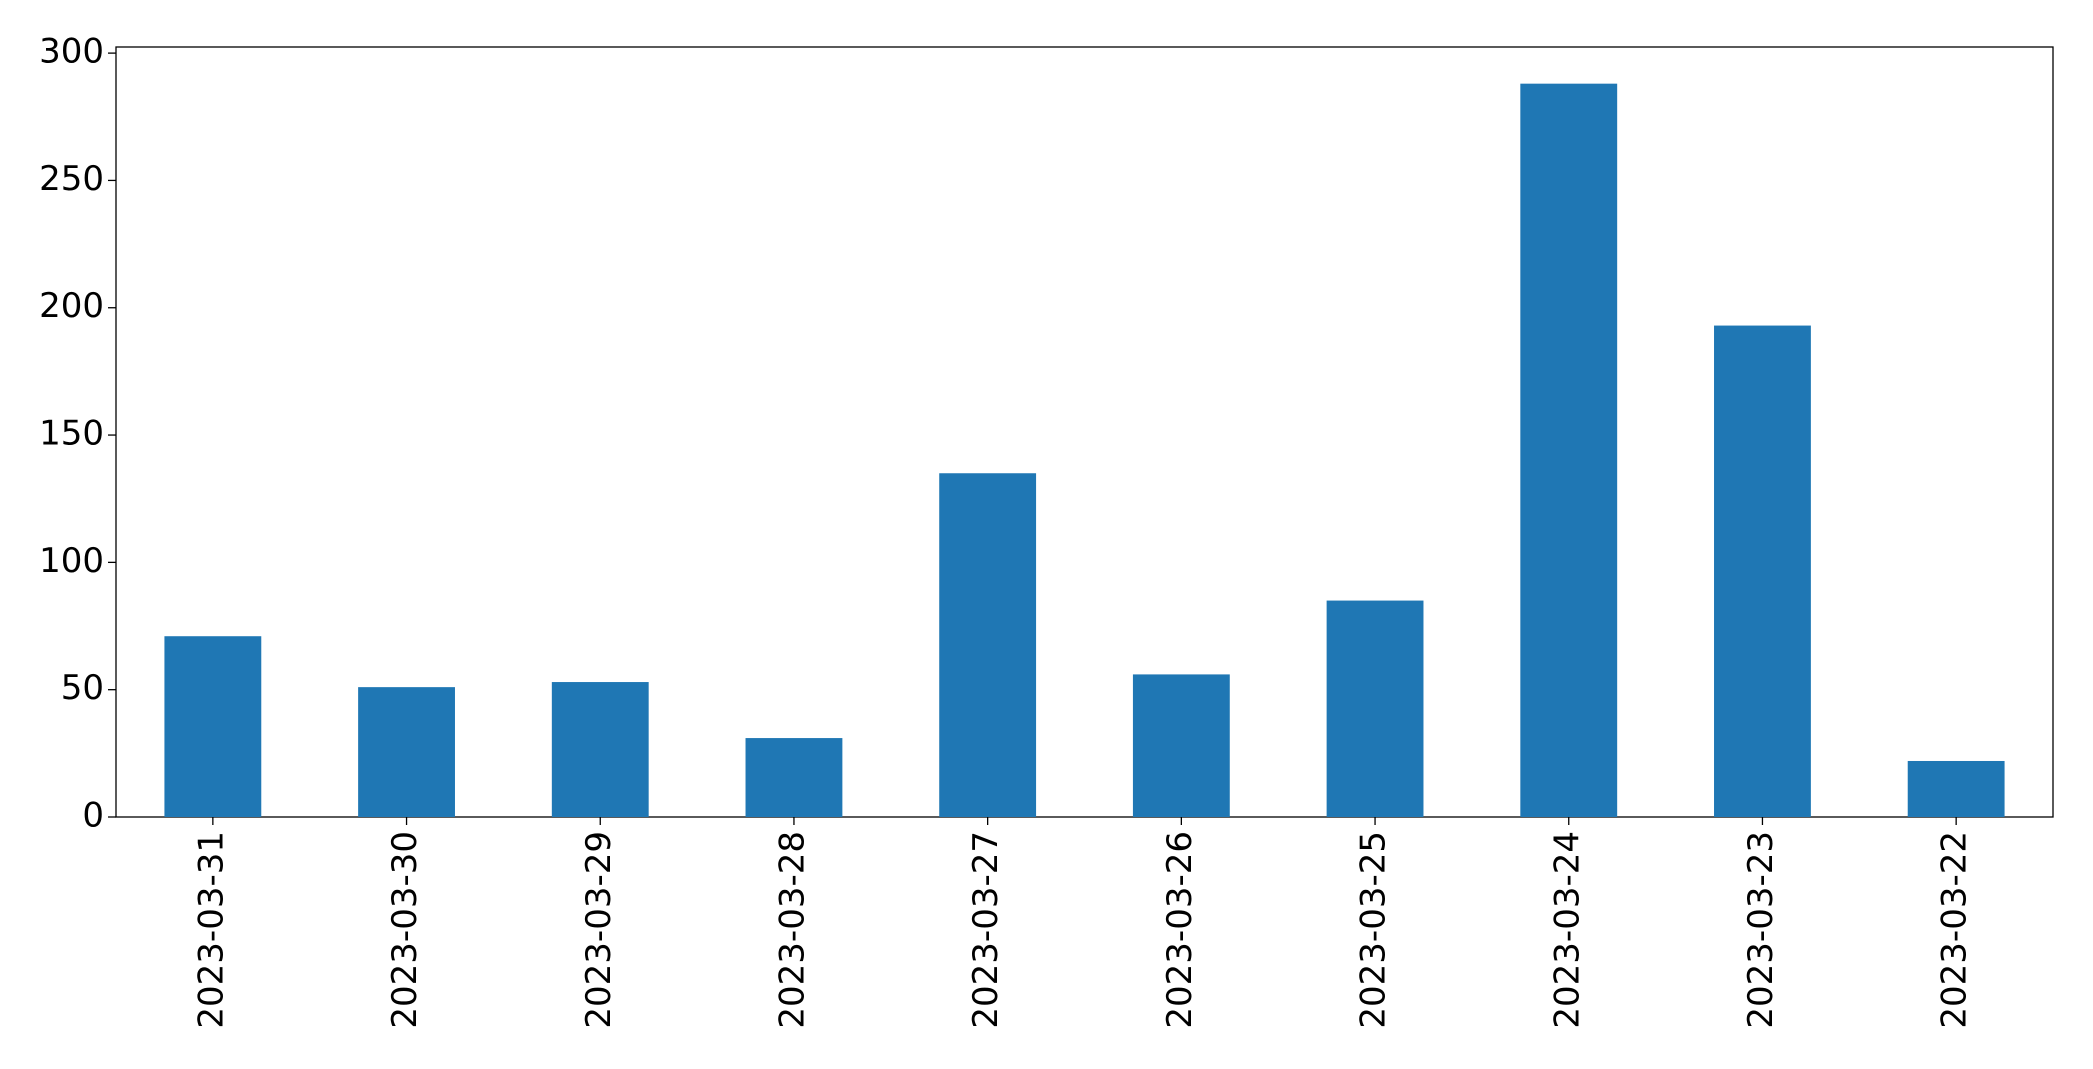 Image resolution: width=2093 pixels, height=1069 pixels. What do you see at coordinates (1761, 930) in the screenshot?
I see `x-tick-label: 2023-03-23` at bounding box center [1761, 930].